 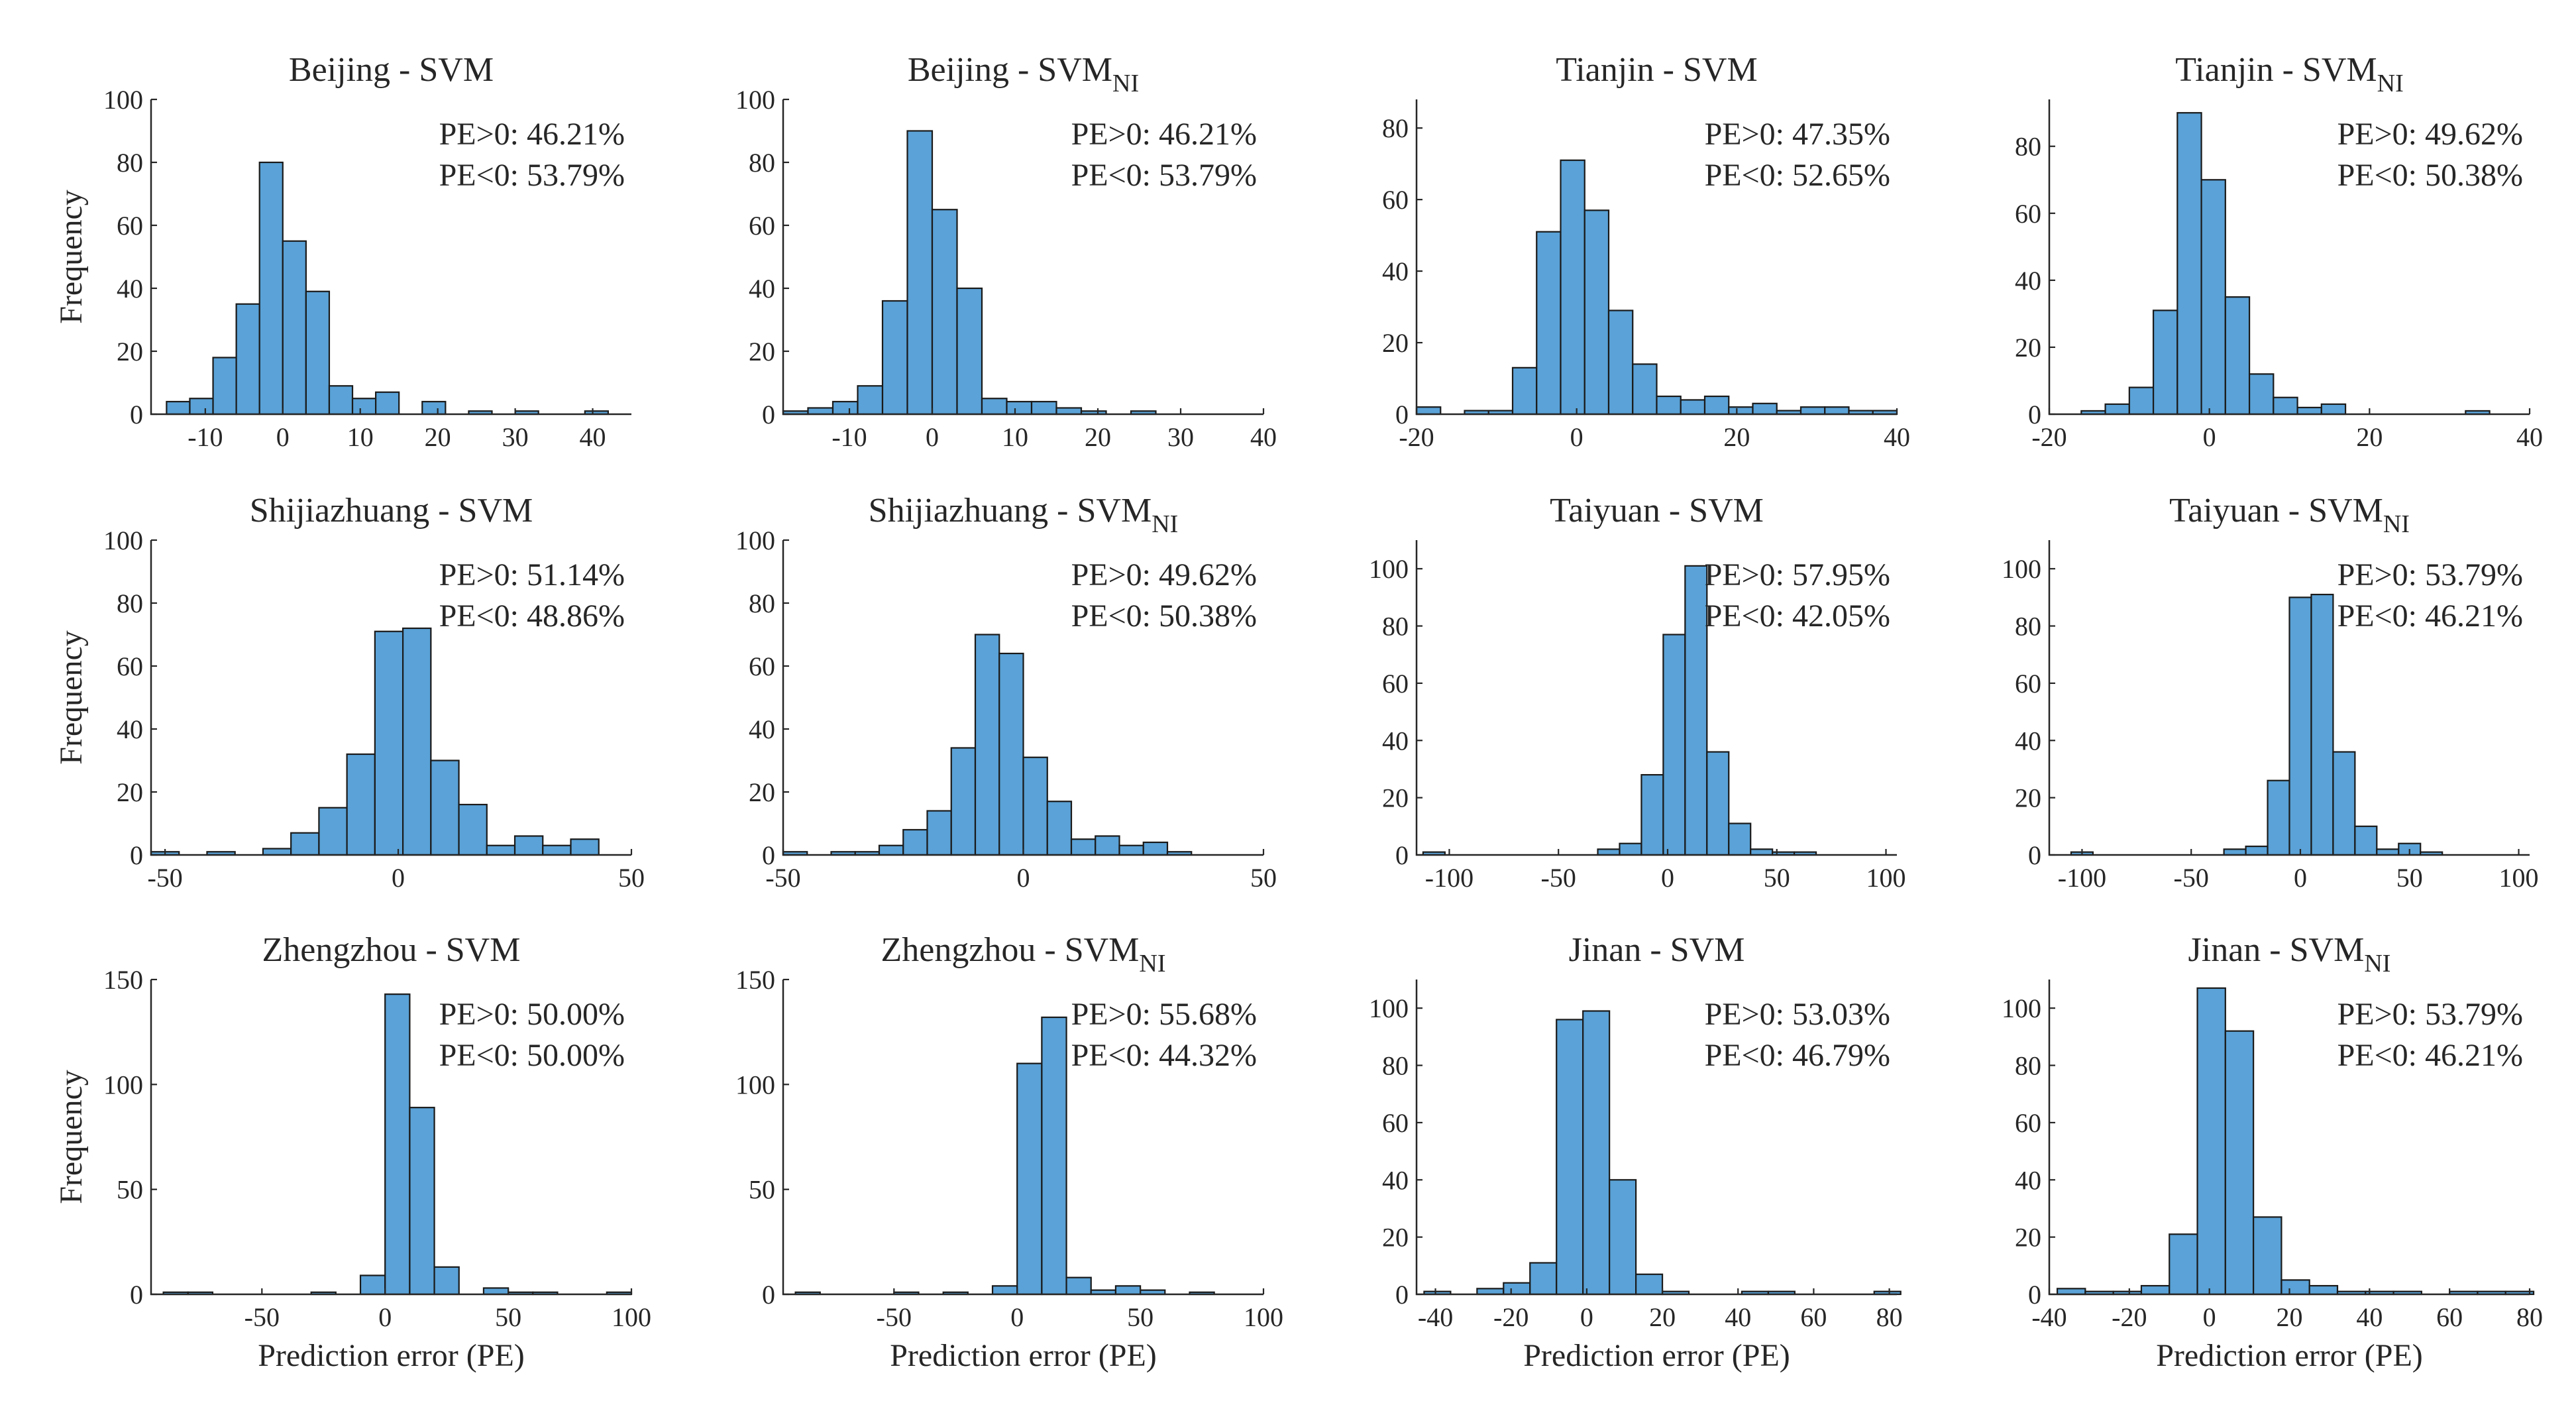 What do you see at coordinates (1164, 1055) in the screenshot?
I see `negative-error-share: PE<0: 44.32%` at bounding box center [1164, 1055].